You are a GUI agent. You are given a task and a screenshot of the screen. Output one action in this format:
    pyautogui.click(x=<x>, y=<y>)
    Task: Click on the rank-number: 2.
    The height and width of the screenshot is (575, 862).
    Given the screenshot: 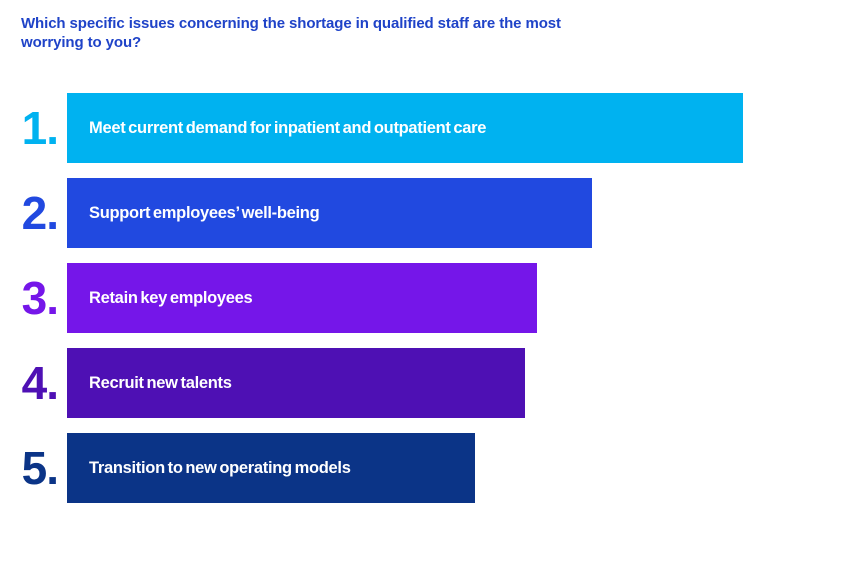 What is the action you would take?
    pyautogui.click(x=40, y=213)
    